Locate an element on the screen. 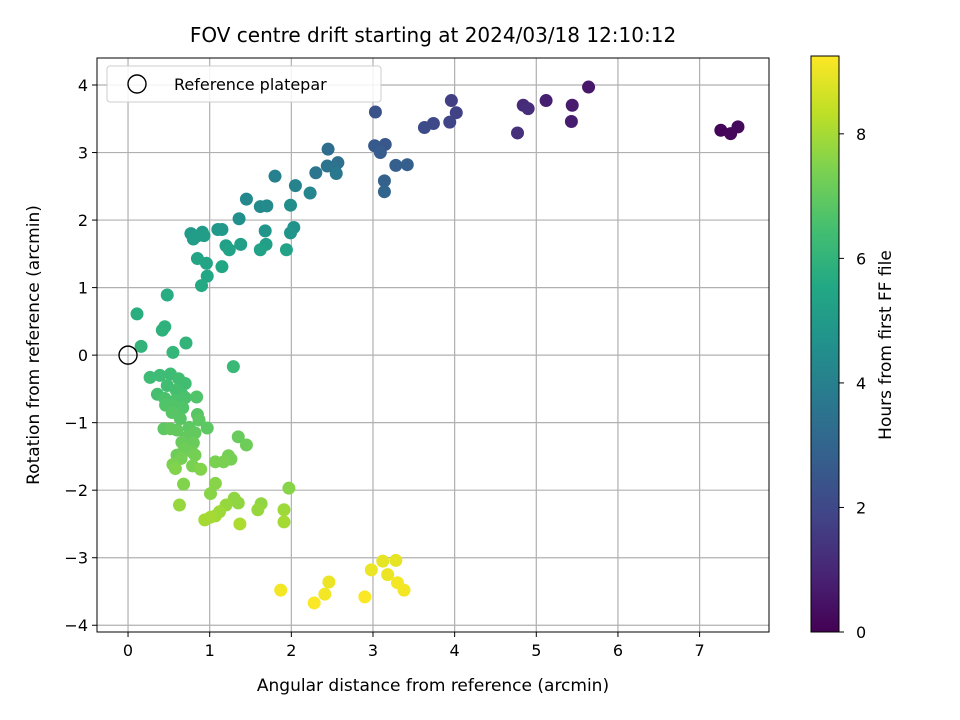  y-tick-label: −3 is located at coordinates (76, 558).